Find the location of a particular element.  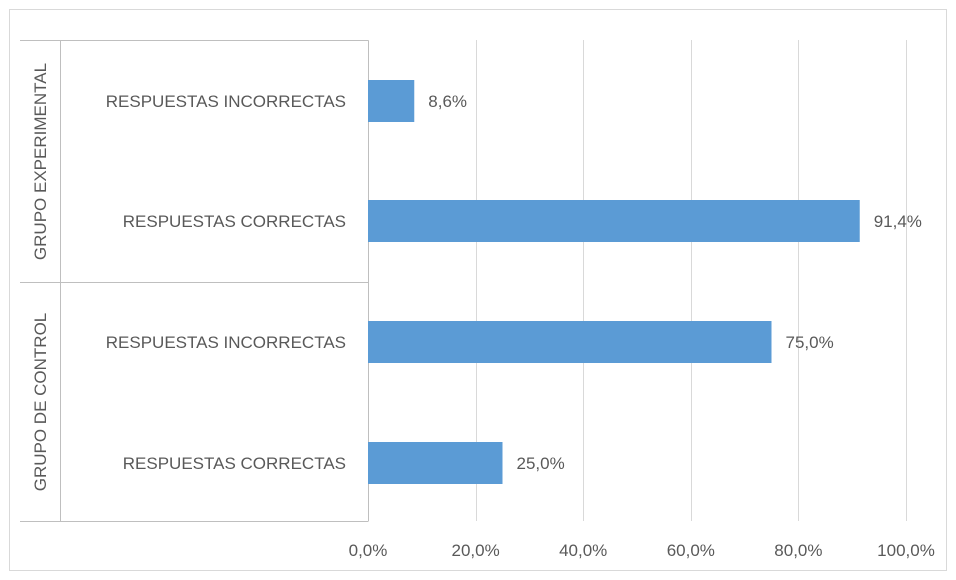

x-axis-ticks: 0,0% 20,0% 40,0% 60,0% 80,0% 100,0% is located at coordinates (642, 550).